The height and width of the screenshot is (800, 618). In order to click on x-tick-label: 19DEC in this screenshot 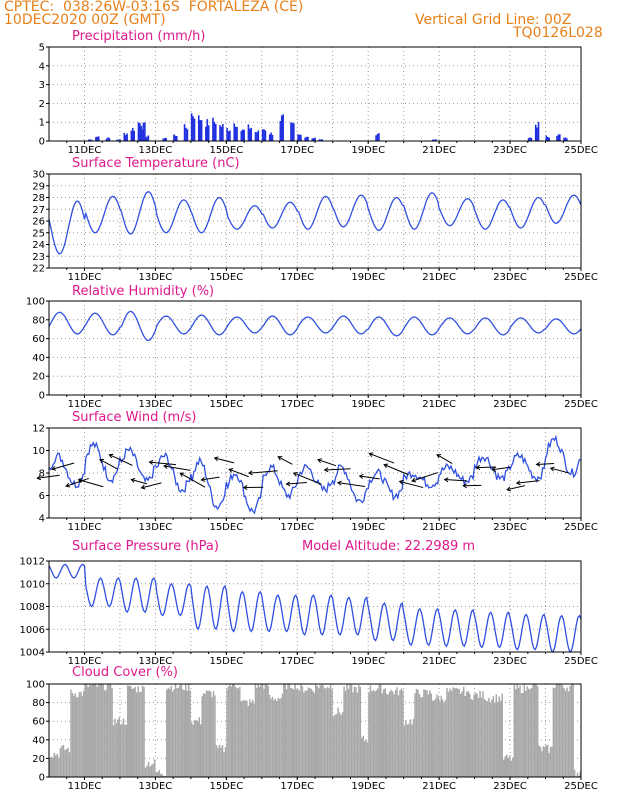, I will do `click(368, 150)`.